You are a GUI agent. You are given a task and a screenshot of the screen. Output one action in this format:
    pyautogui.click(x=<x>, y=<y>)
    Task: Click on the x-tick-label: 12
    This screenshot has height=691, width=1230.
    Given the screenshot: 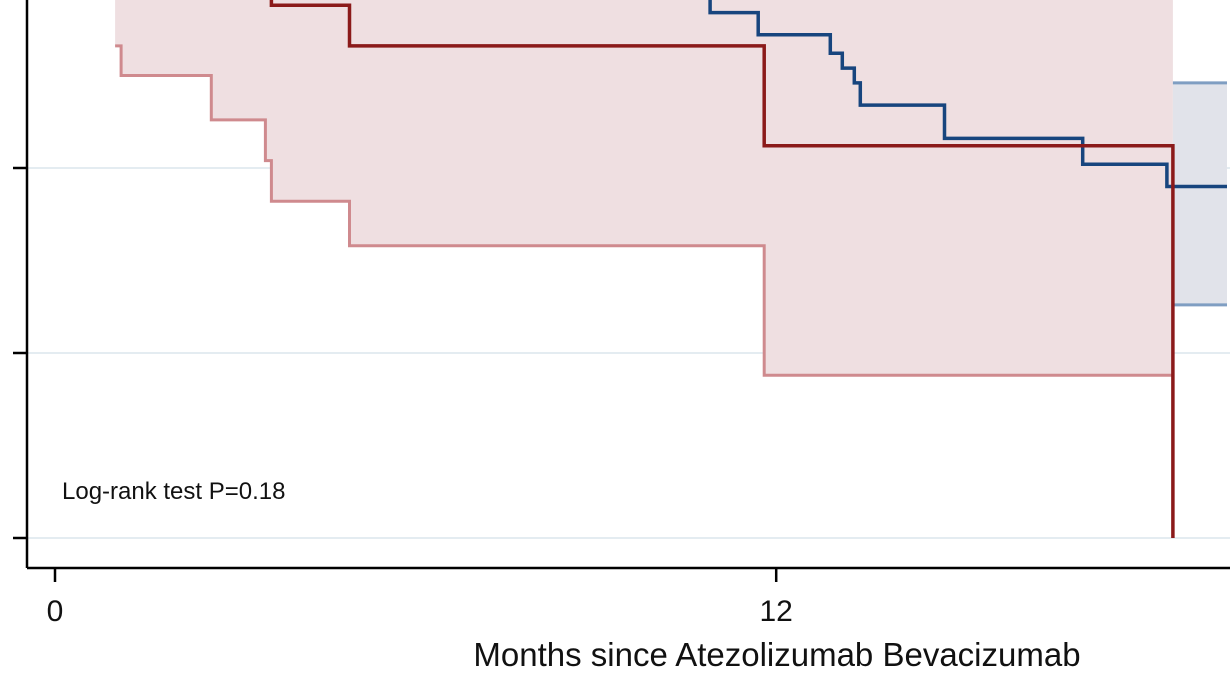 What is the action you would take?
    pyautogui.click(x=776, y=611)
    